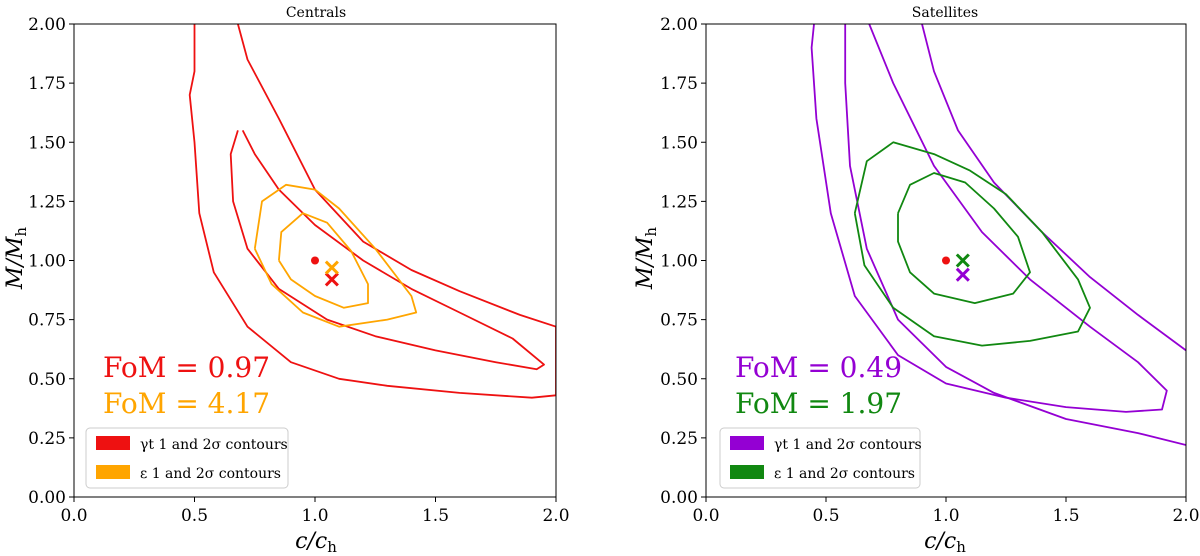 Image resolution: width=1200 pixels, height=556 pixels. What do you see at coordinates (186, 403) in the screenshot?
I see `fom-epsilon-label: FoM = 4.17` at bounding box center [186, 403].